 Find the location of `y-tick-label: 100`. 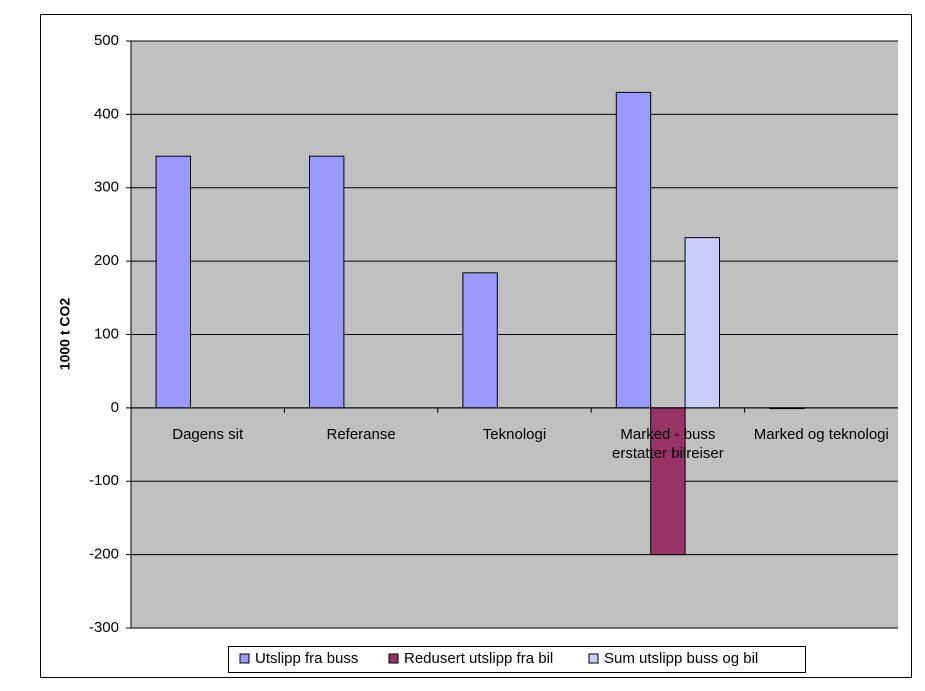

y-tick-label: 100 is located at coordinates (106, 333).